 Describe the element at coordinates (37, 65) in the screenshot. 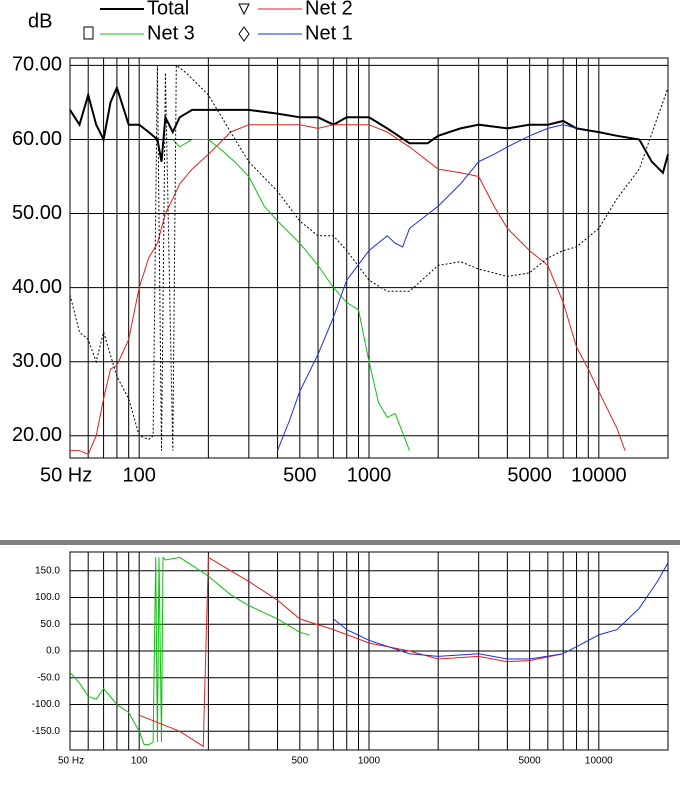

I see `y-tick-label: 70.00` at that location.